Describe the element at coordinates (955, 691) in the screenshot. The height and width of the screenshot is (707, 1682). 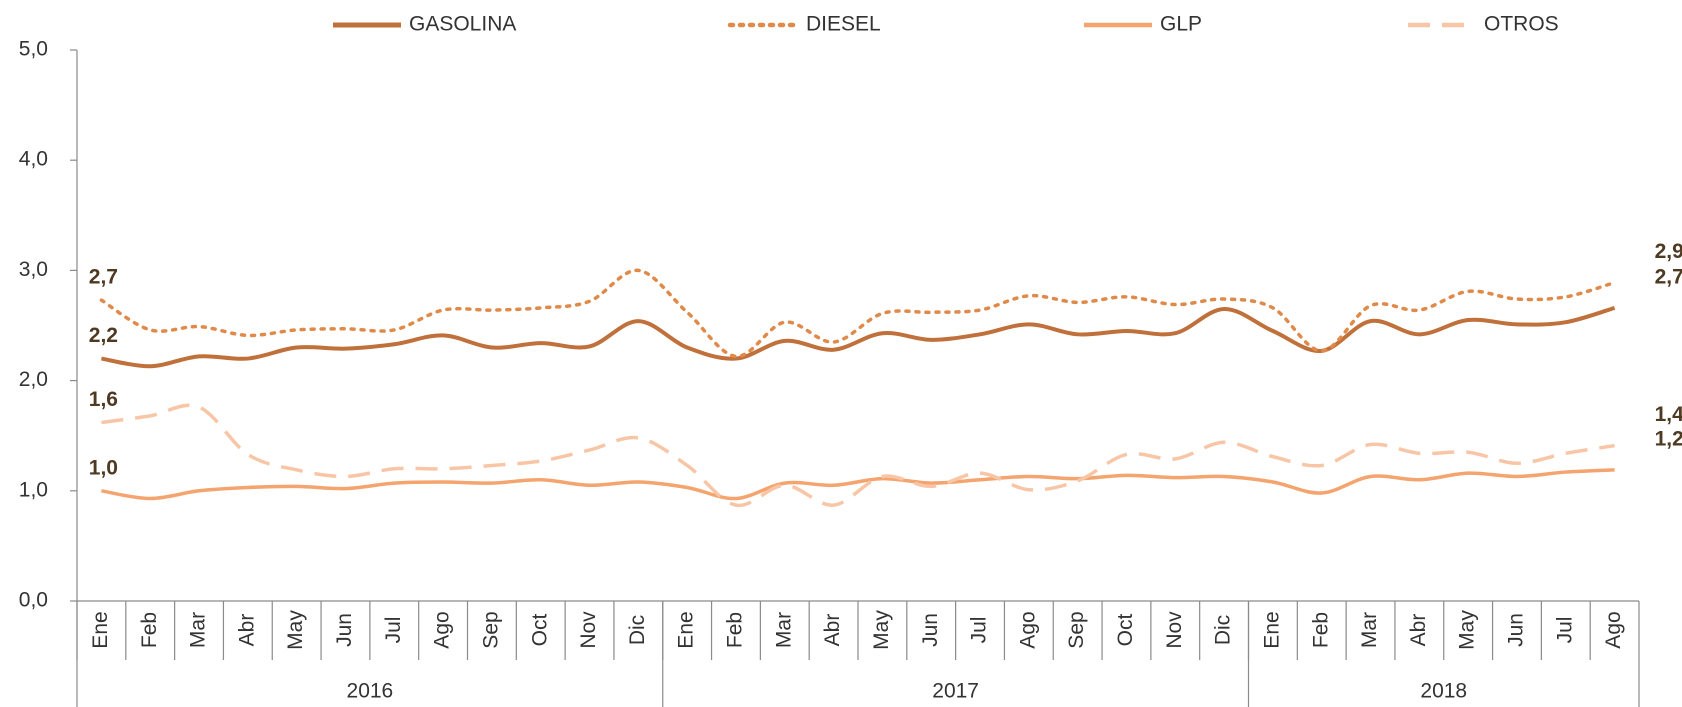
I see `group-label: 2017` at that location.